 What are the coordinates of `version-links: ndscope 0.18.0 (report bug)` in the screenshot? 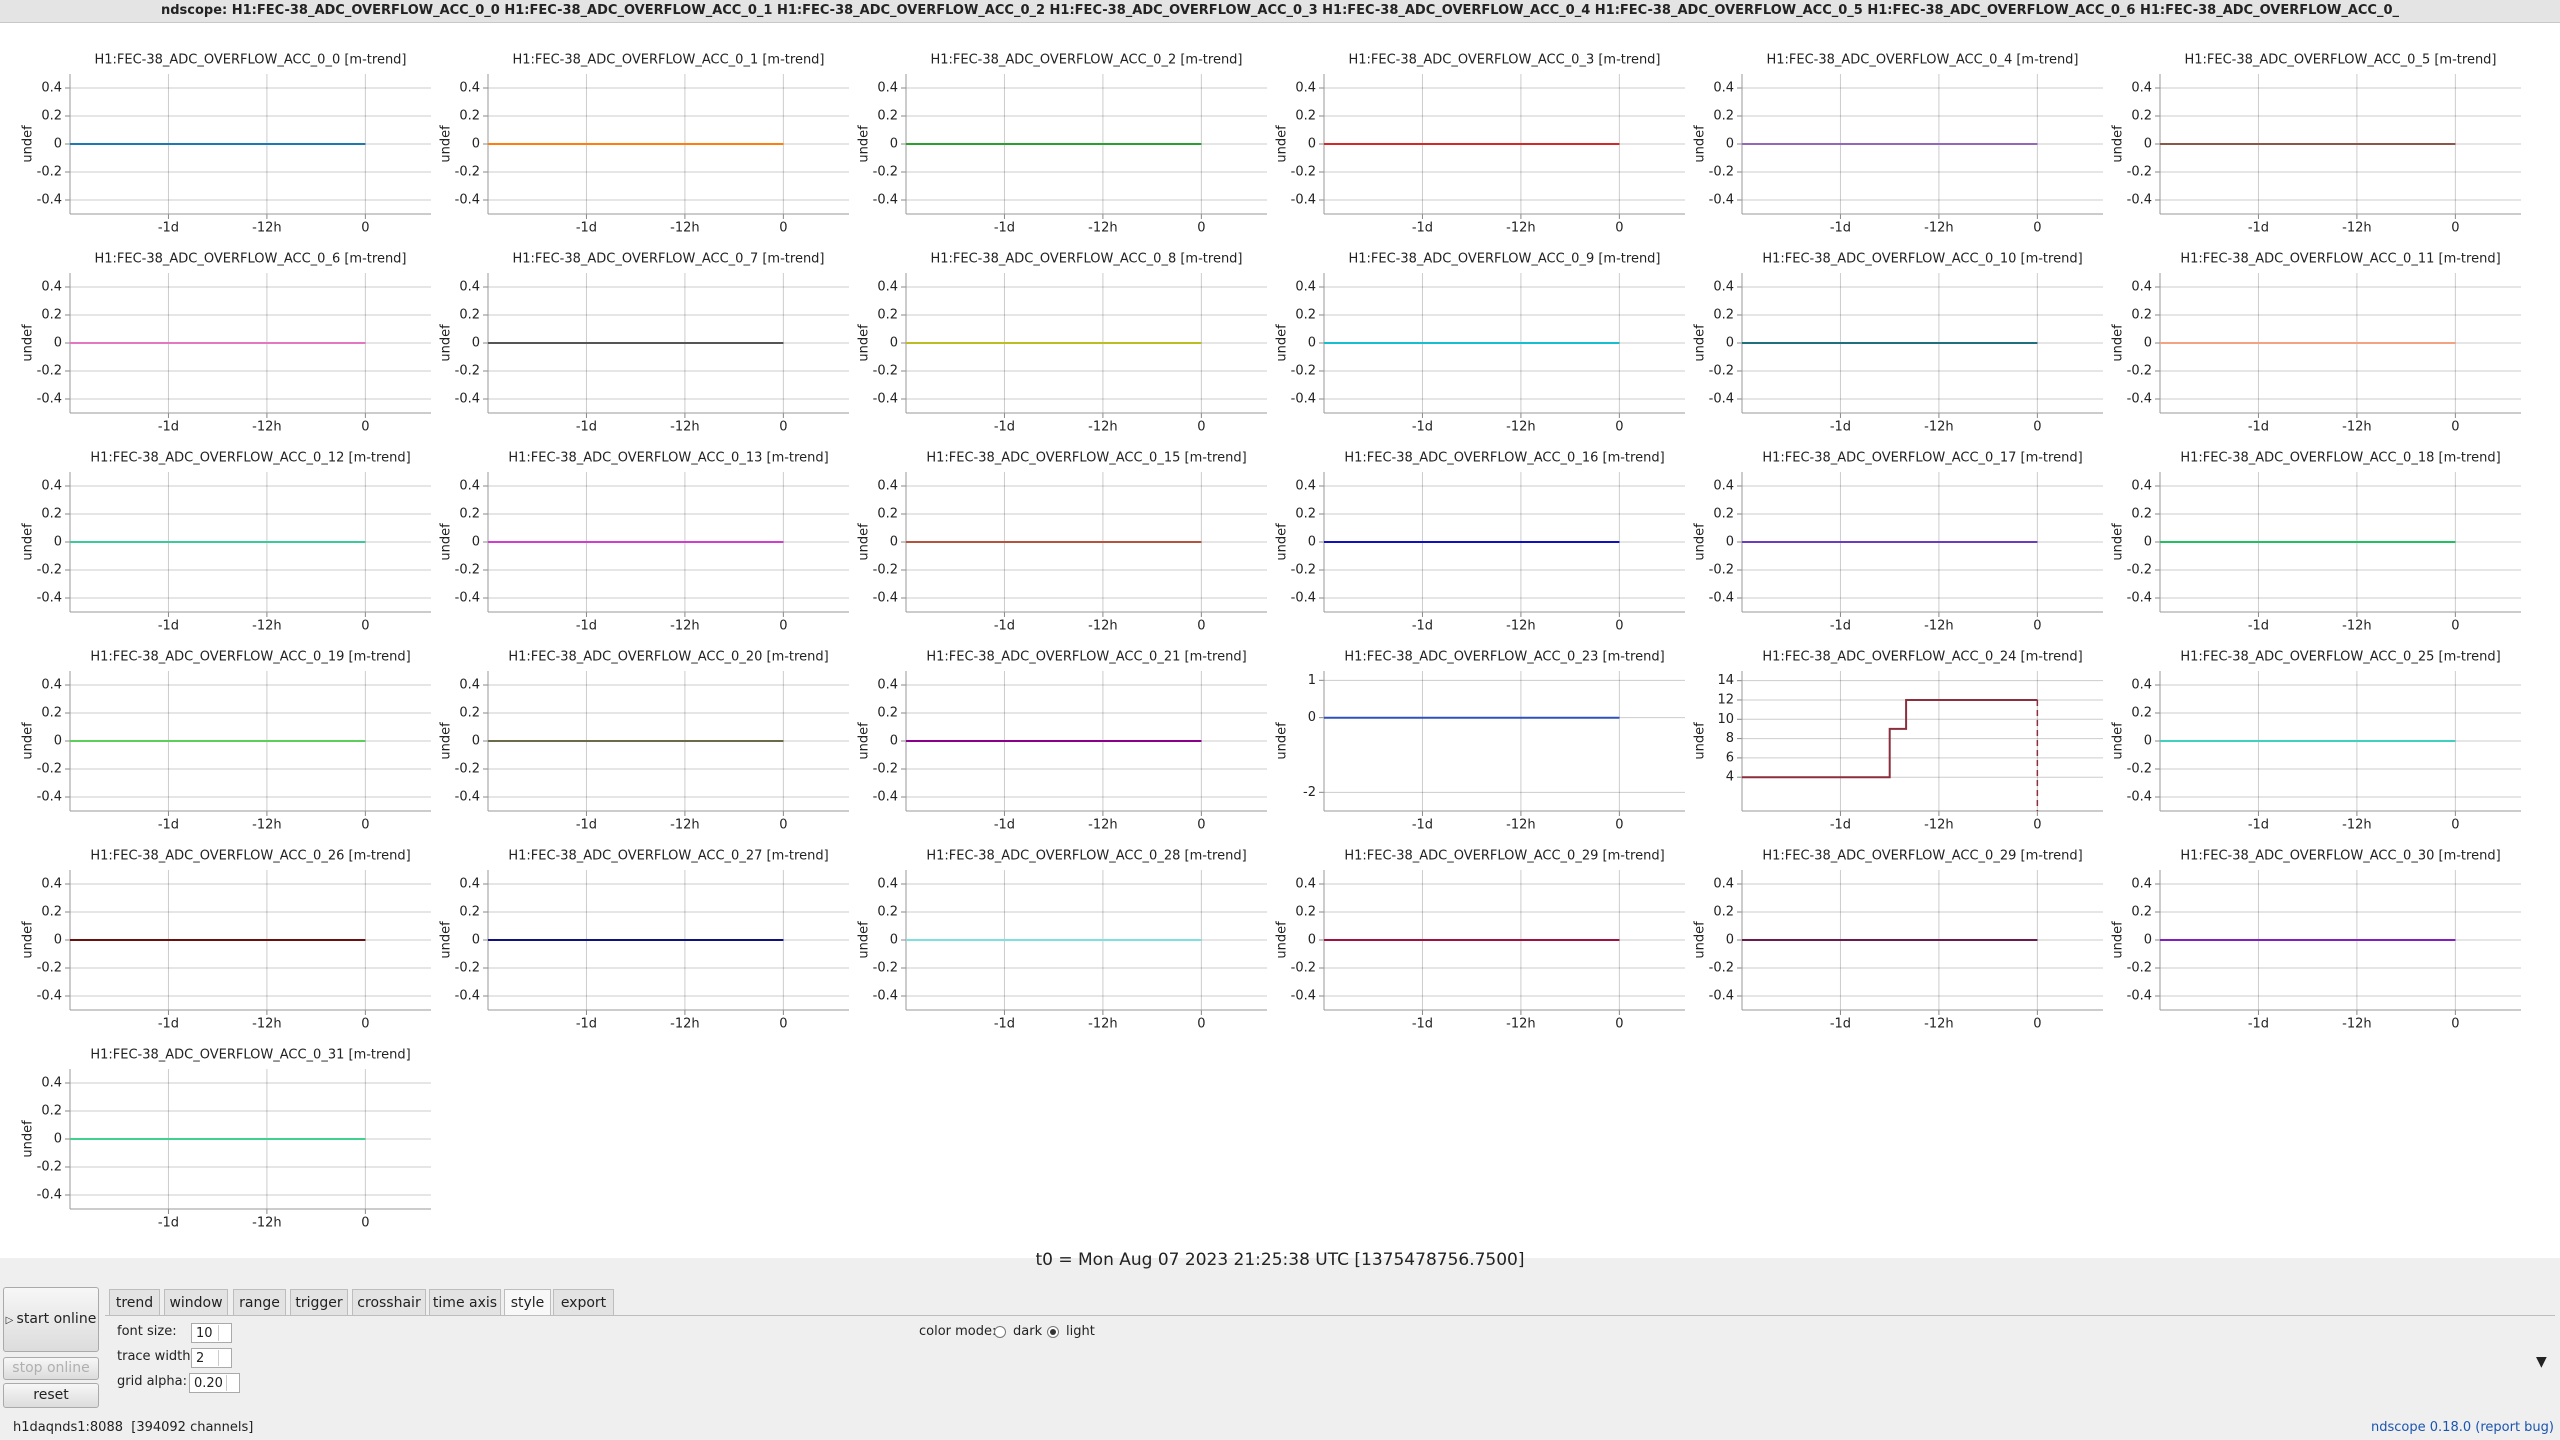 It's located at (2462, 1427).